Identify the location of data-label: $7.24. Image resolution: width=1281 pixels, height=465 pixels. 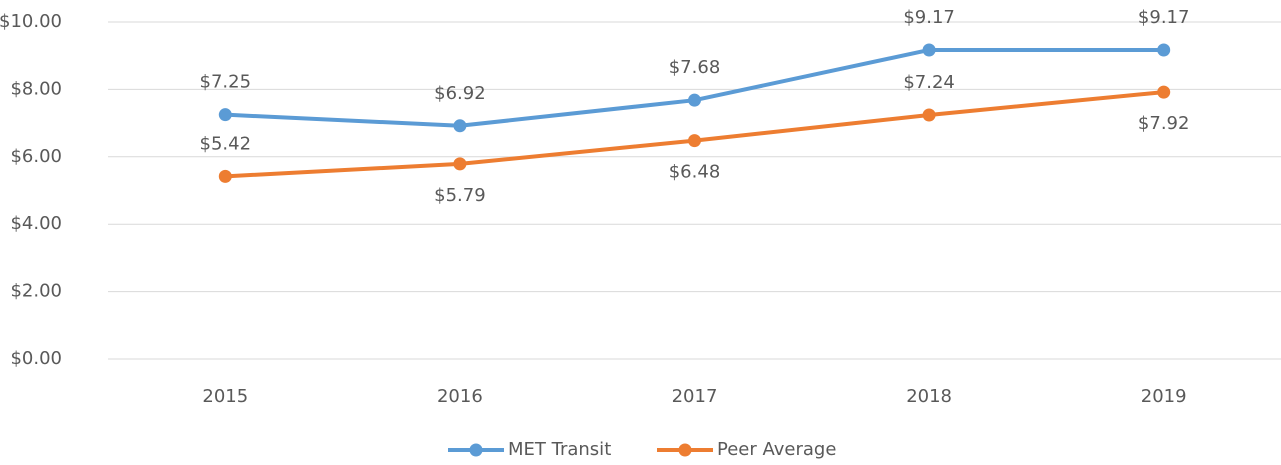
(929, 82).